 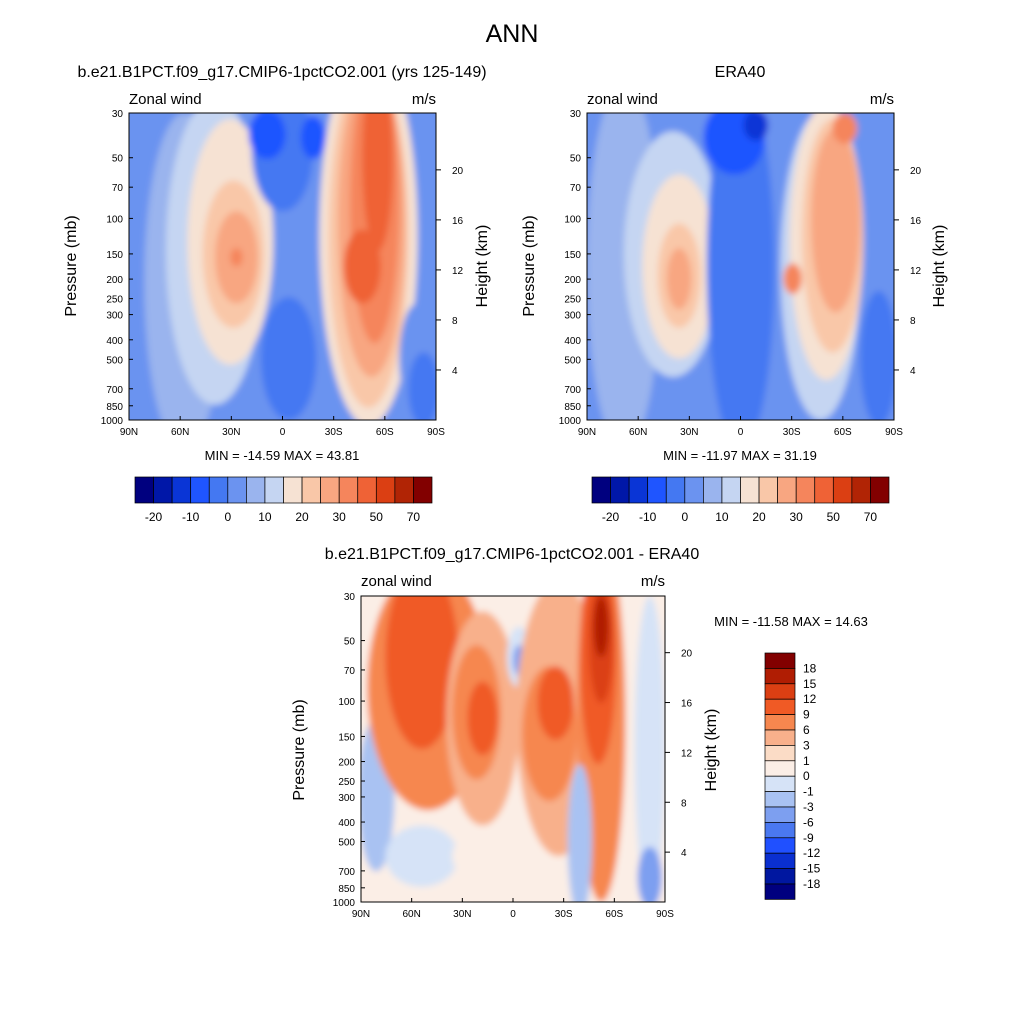 What do you see at coordinates (576, 188) in the screenshot?
I see `y-tick-label: 70` at bounding box center [576, 188].